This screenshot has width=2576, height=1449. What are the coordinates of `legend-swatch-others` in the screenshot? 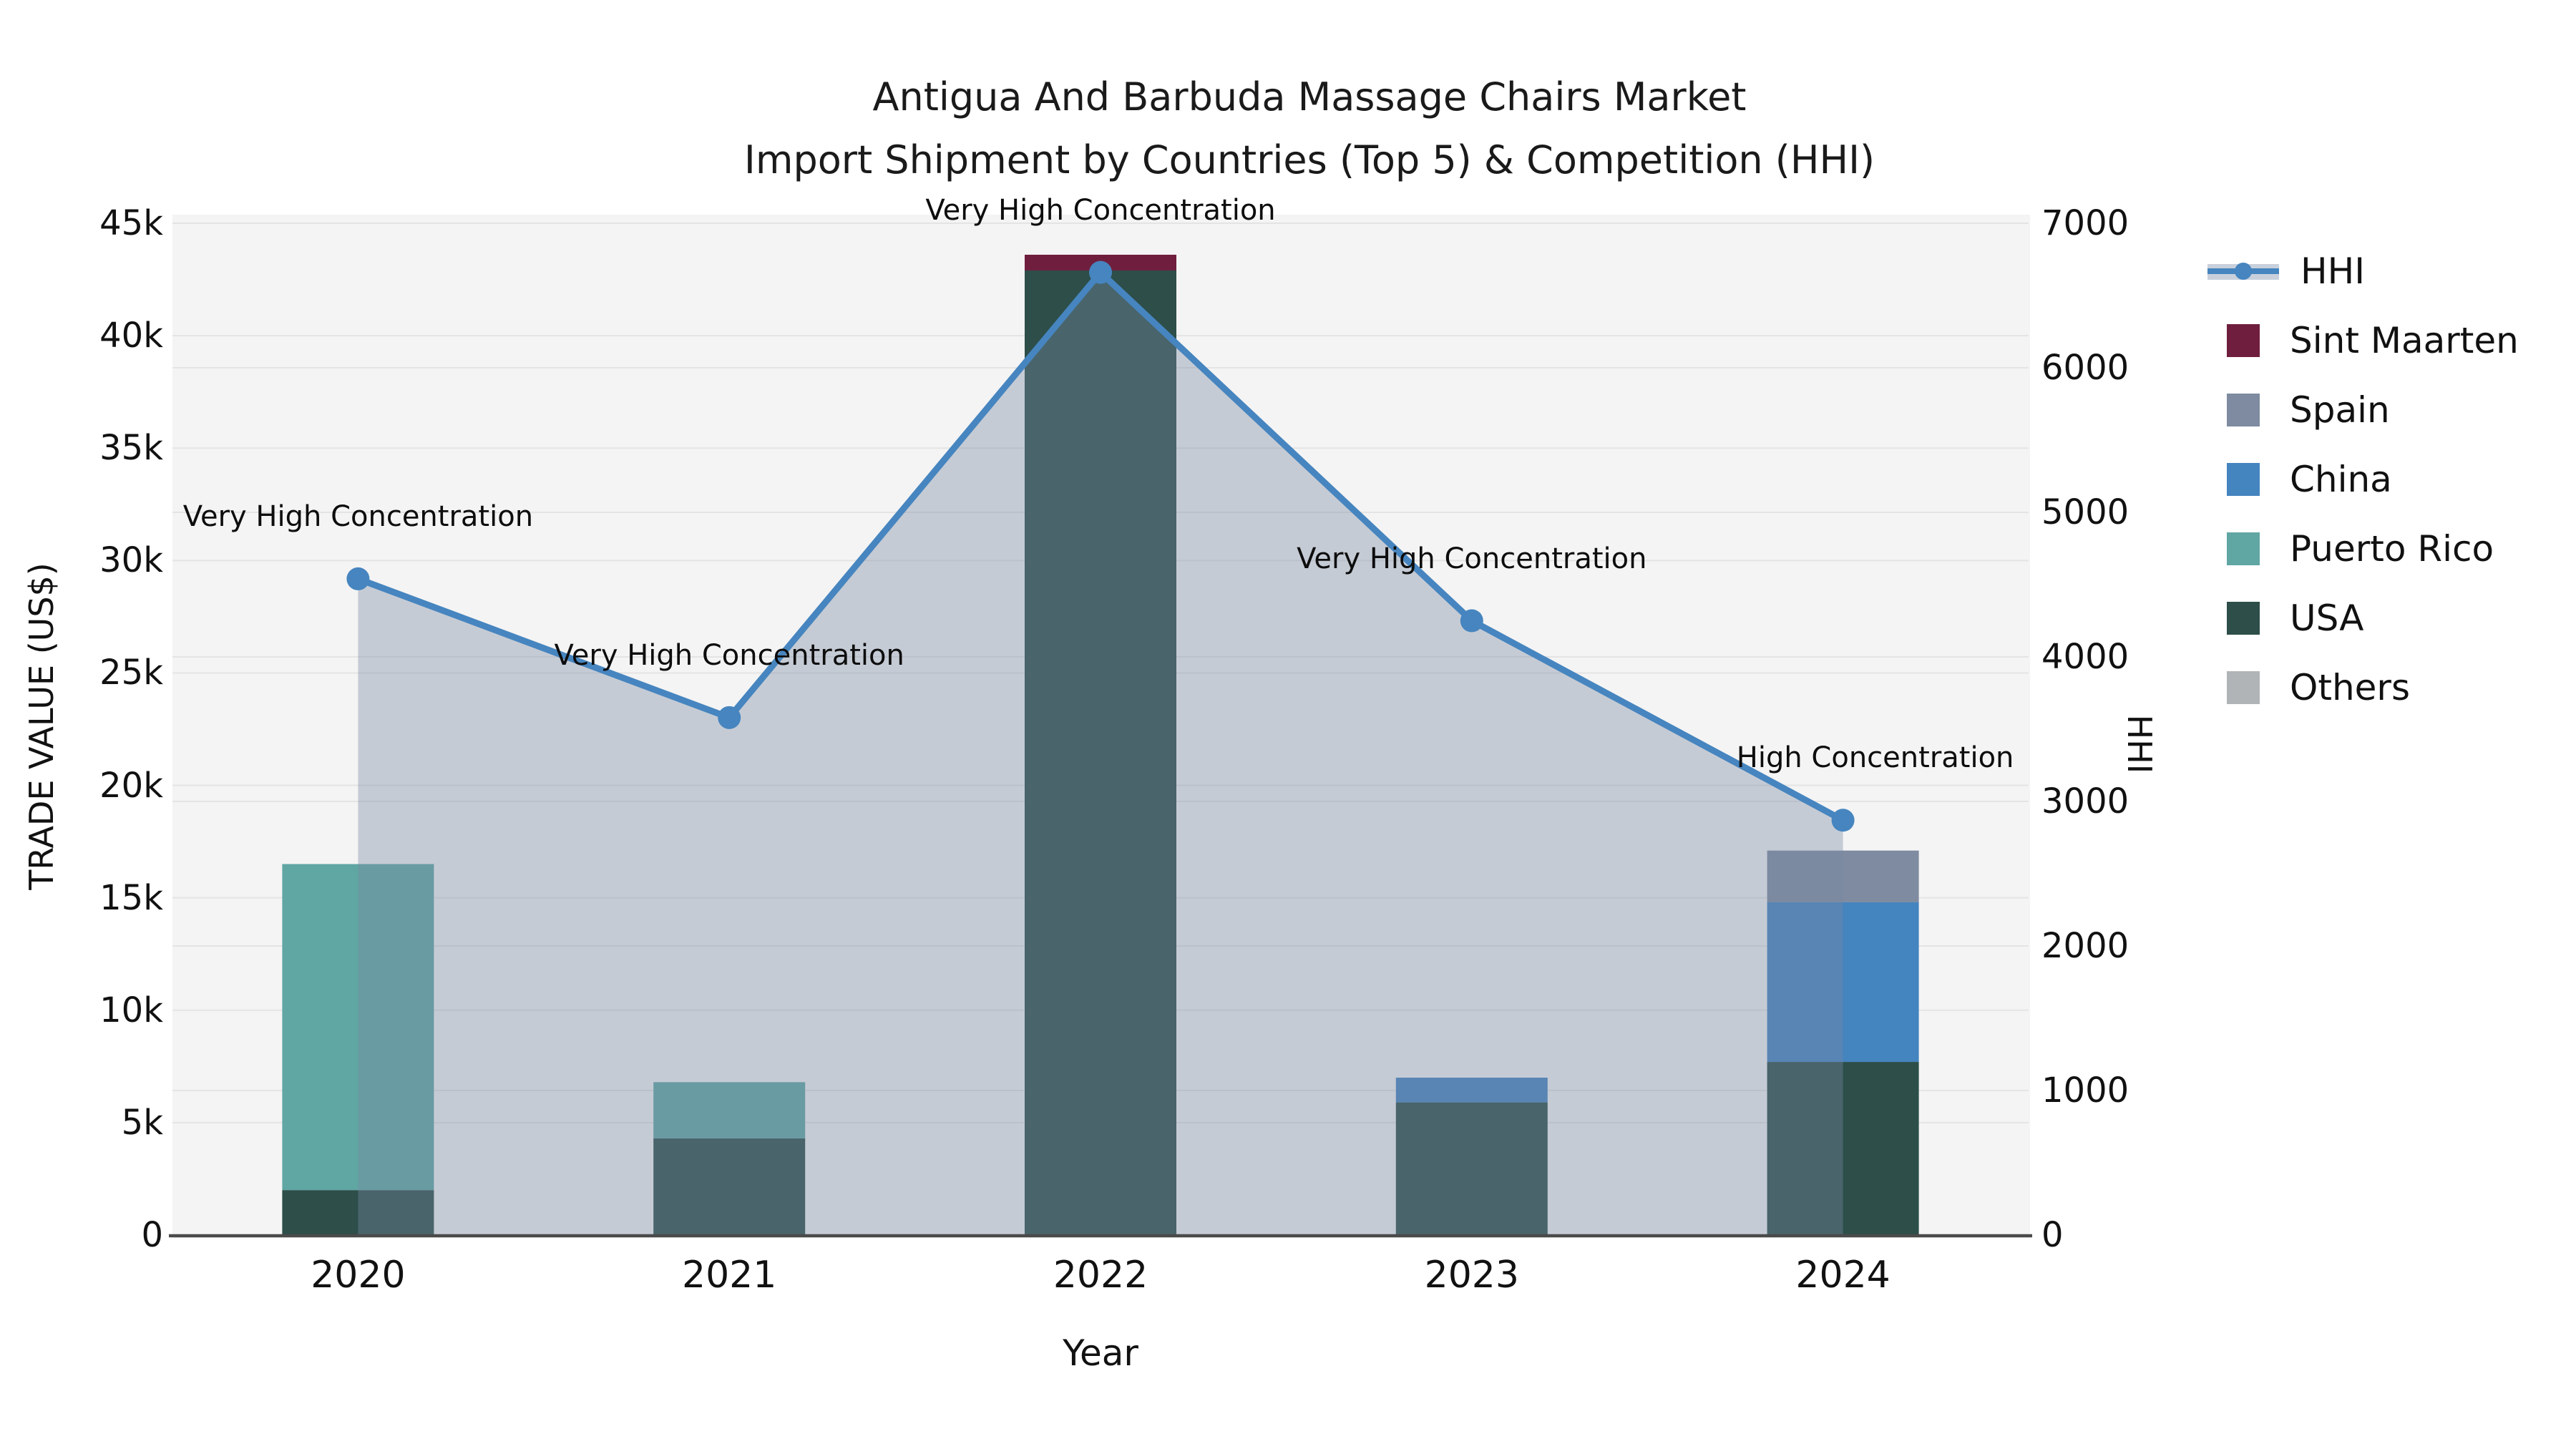 It's located at (2243, 687).